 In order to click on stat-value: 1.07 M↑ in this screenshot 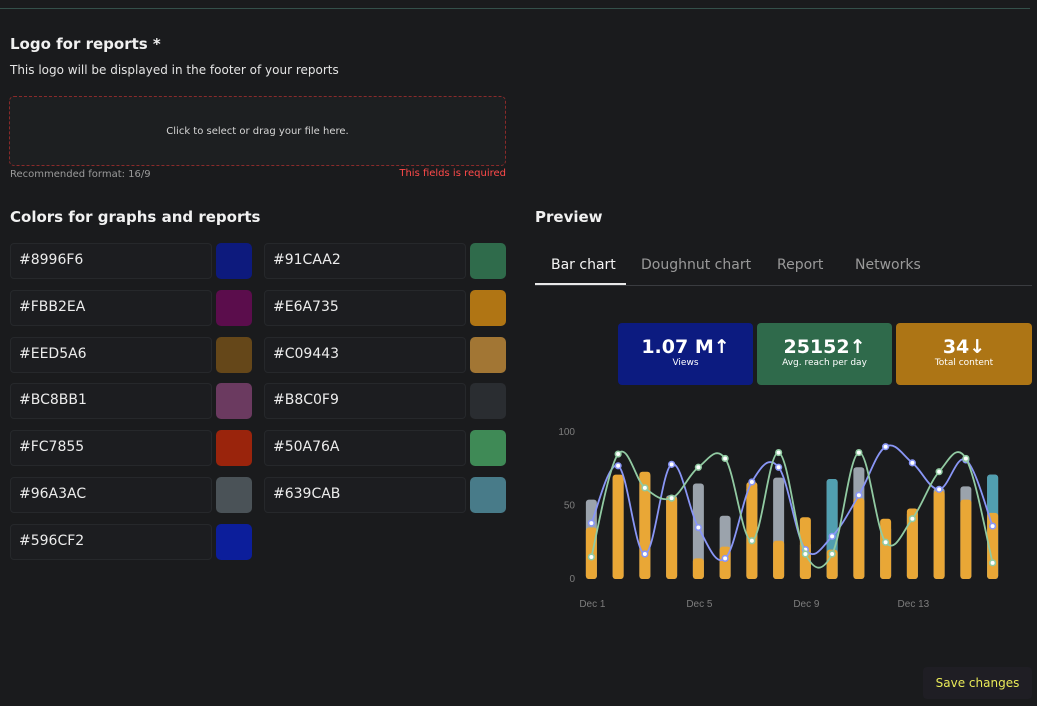, I will do `click(685, 347)`.